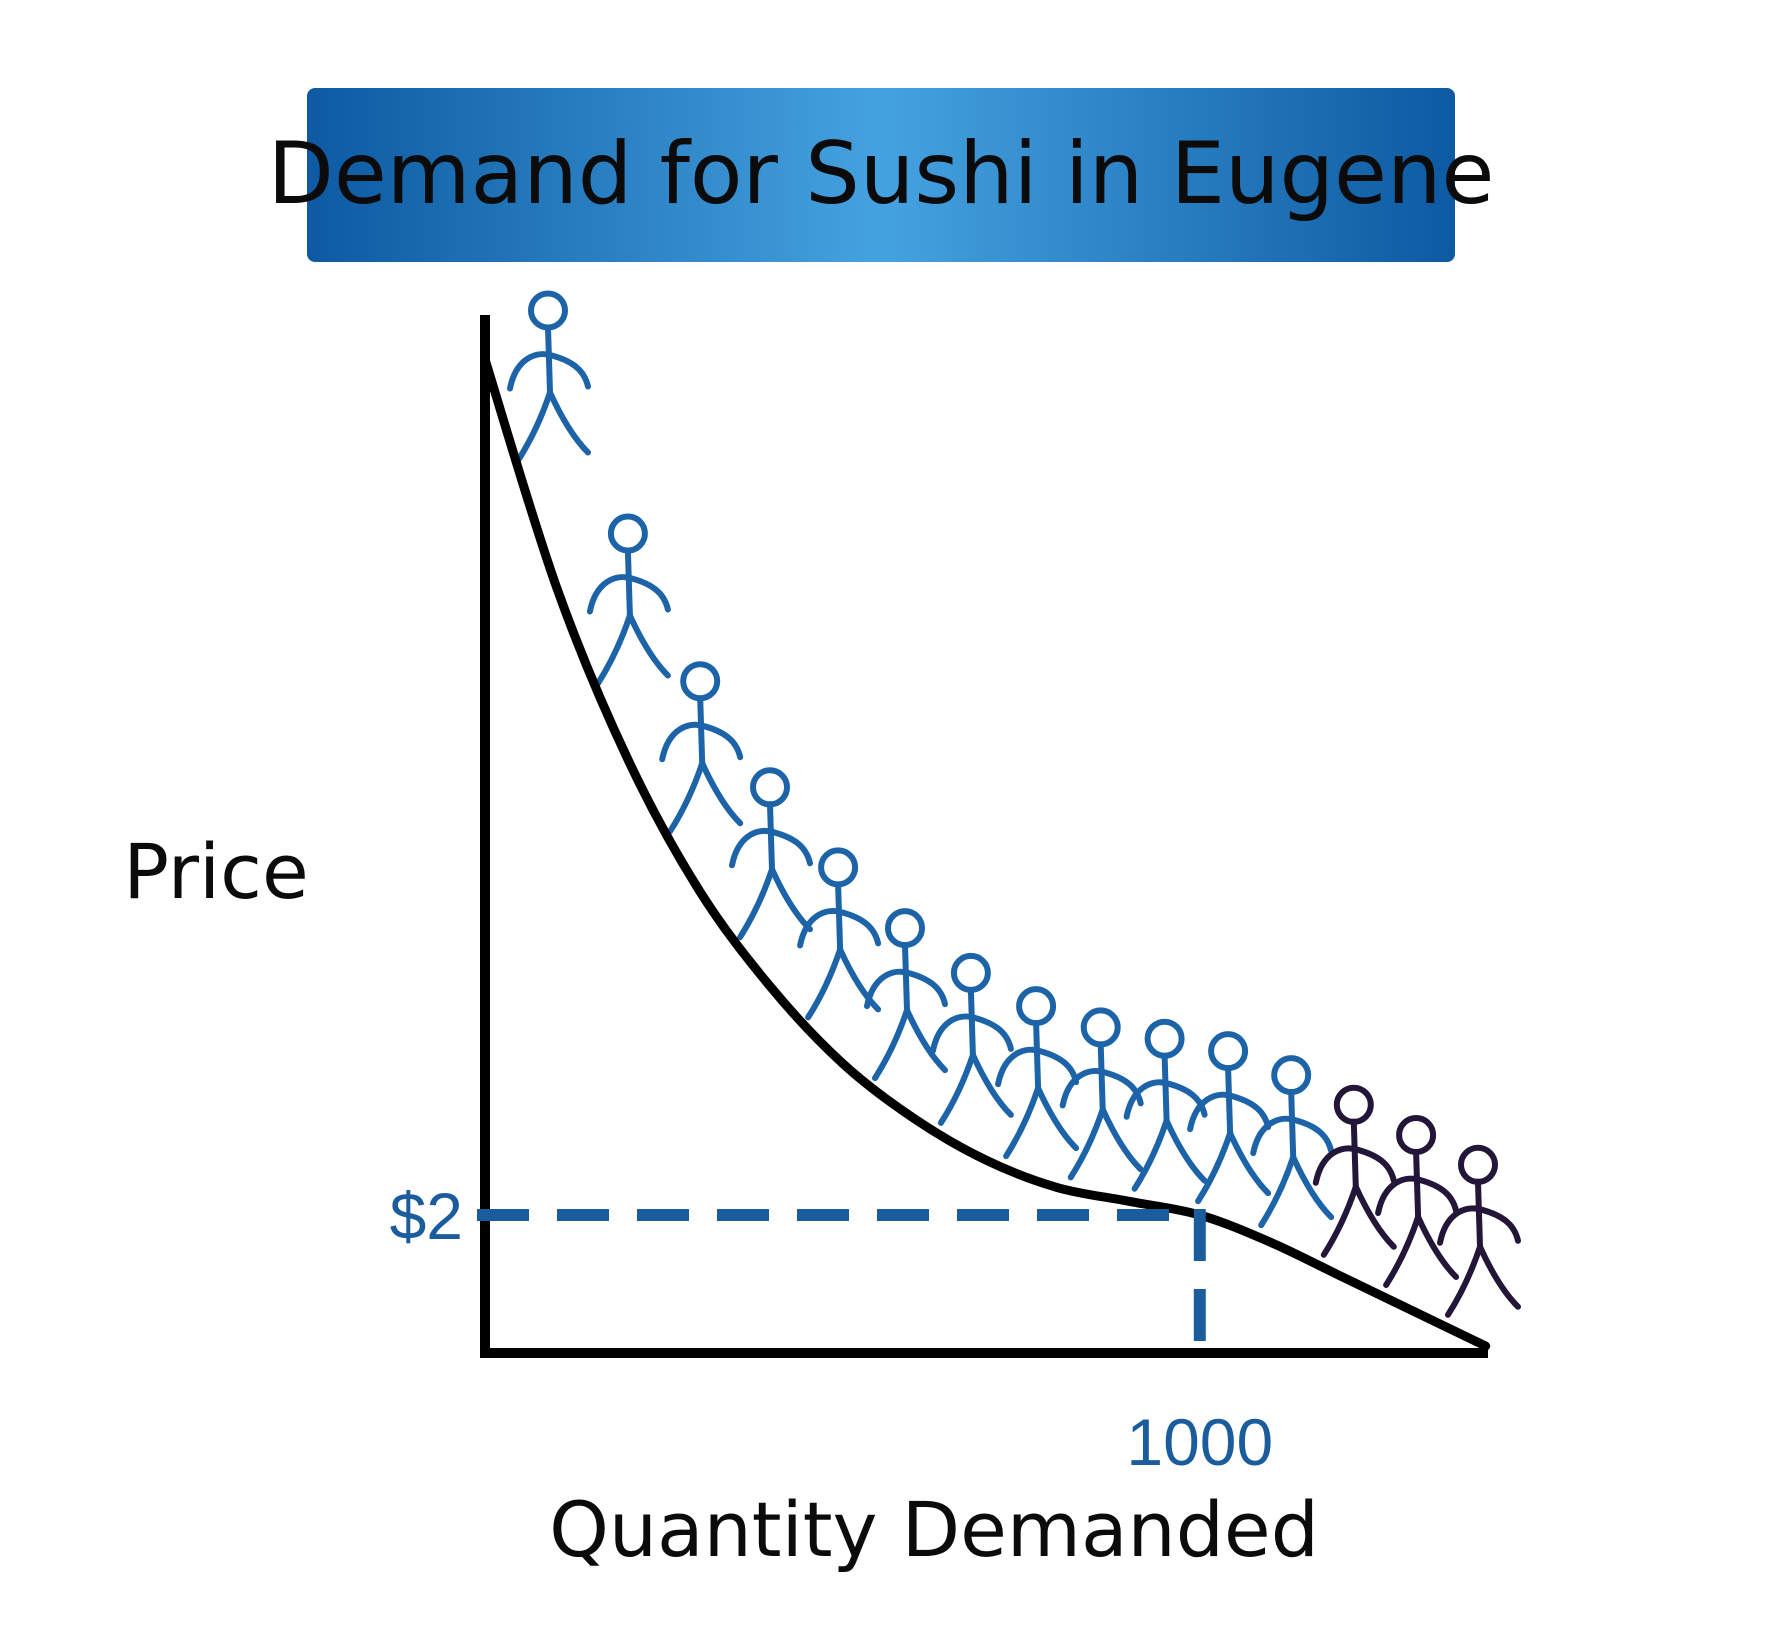 This screenshot has height=1632, width=1768. I want to click on chart-title: Demand for Sushi in Eugene, so click(881, 174).